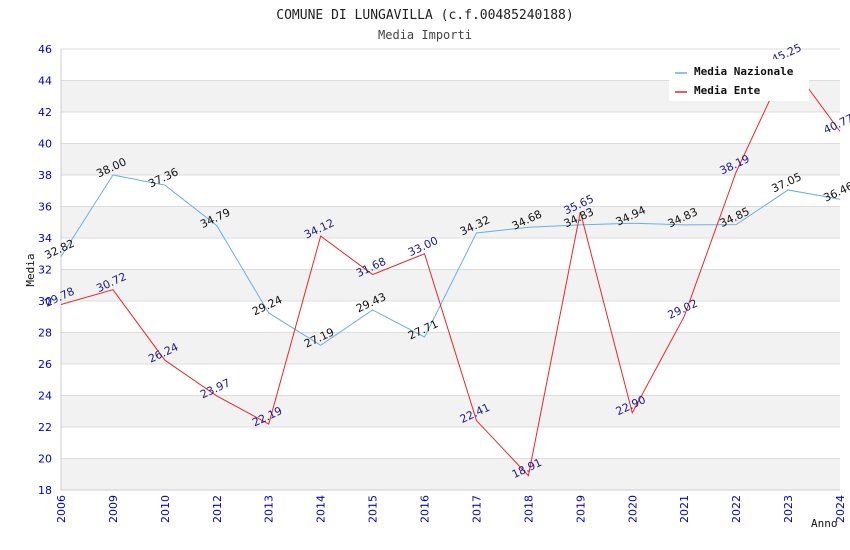  Describe the element at coordinates (269, 509) in the screenshot. I see `x-tick-label: 2013` at that location.